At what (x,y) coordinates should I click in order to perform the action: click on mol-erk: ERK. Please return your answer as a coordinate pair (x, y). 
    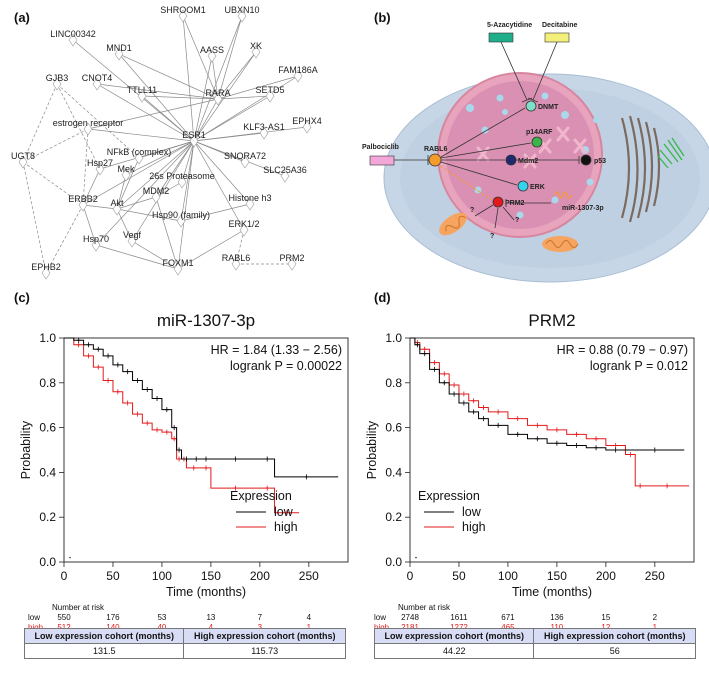
    Looking at the image, I should click on (537, 187).